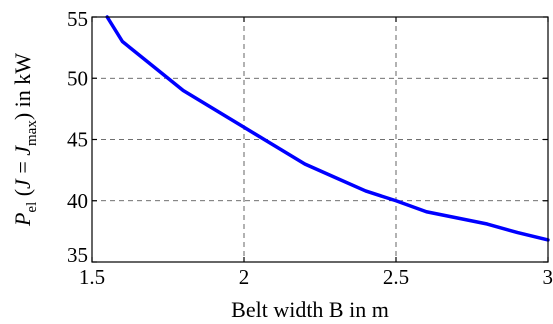 This screenshot has width=553, height=324. I want to click on y-axis-label-close: ), so click(22, 116).